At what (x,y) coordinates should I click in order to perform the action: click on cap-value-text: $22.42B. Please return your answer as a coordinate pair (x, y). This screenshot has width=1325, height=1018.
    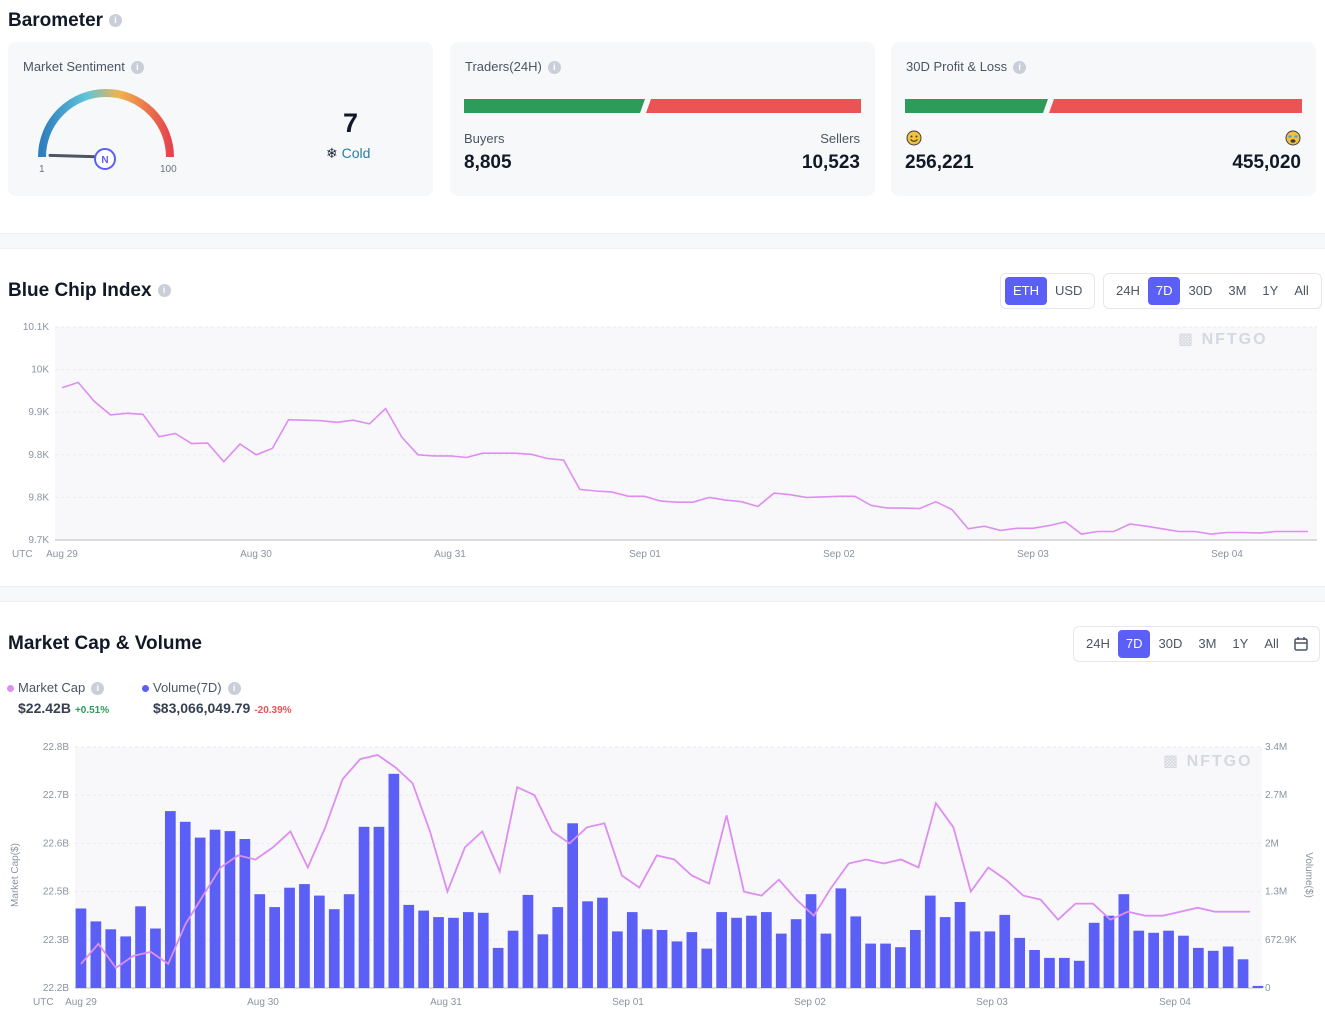
    Looking at the image, I should click on (44, 708).